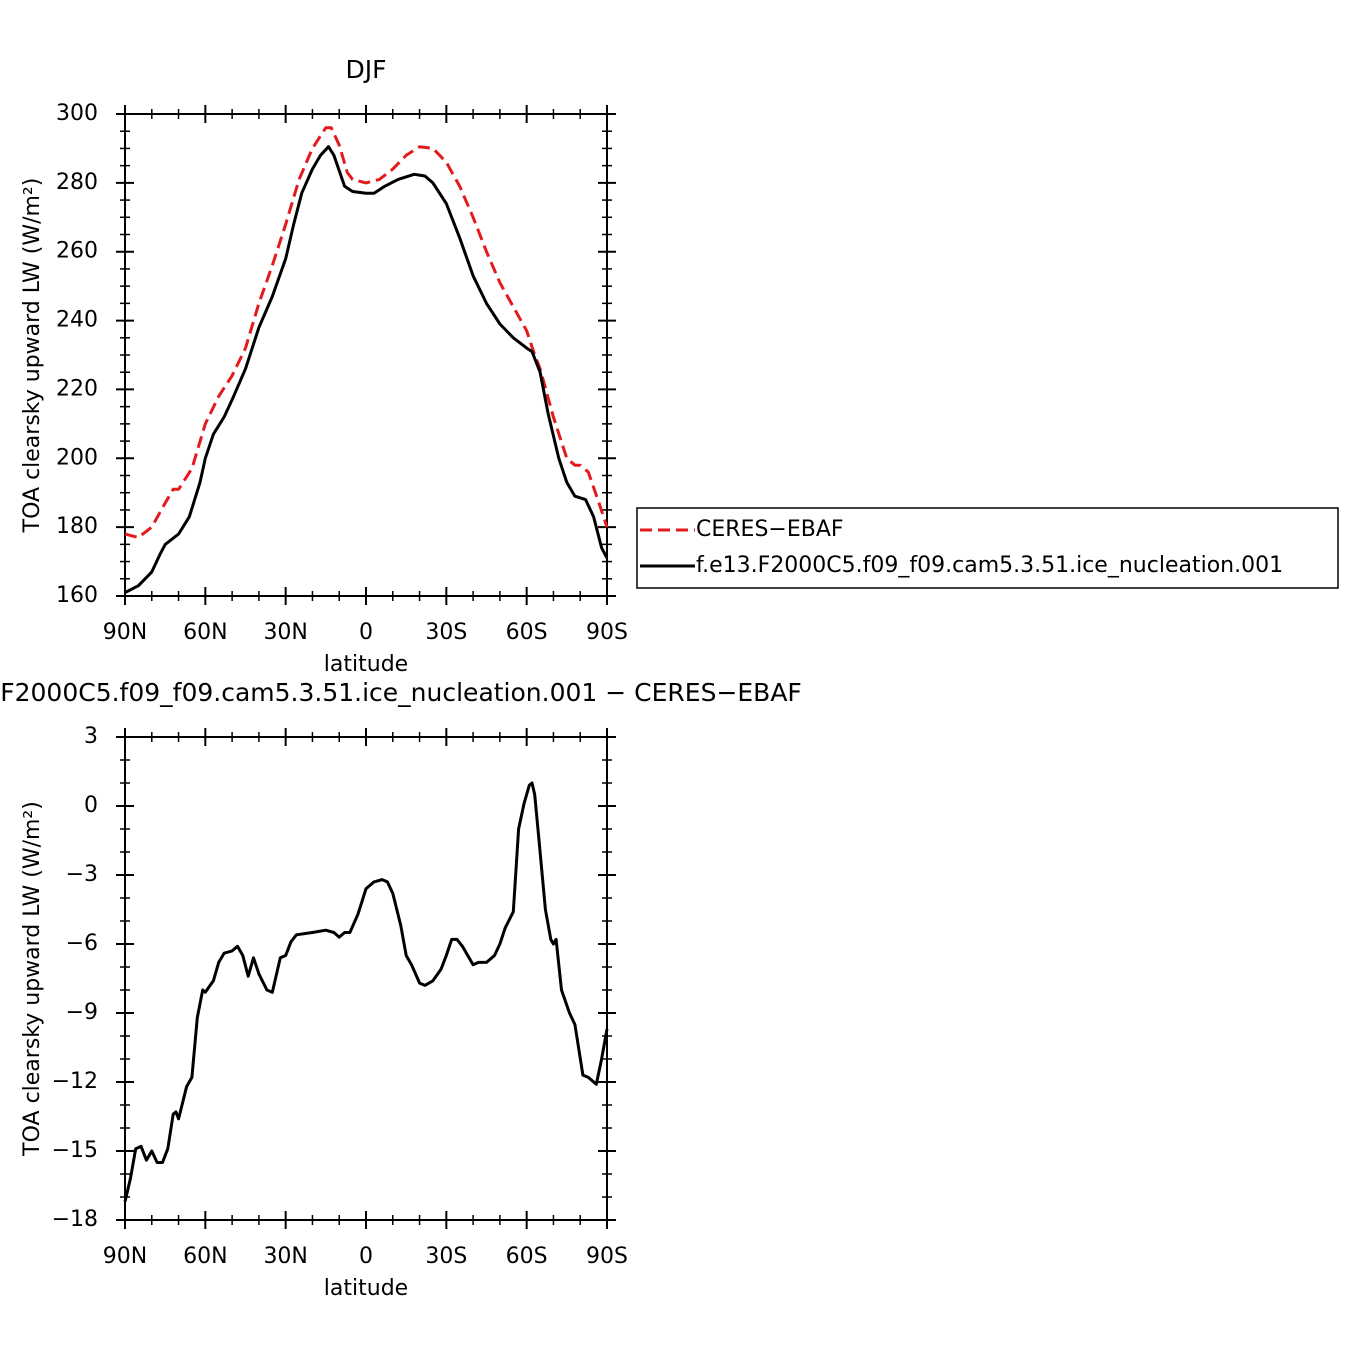 The image size is (1358, 1358). What do you see at coordinates (82, 874) in the screenshot?
I see `y-tick-label: −3` at bounding box center [82, 874].